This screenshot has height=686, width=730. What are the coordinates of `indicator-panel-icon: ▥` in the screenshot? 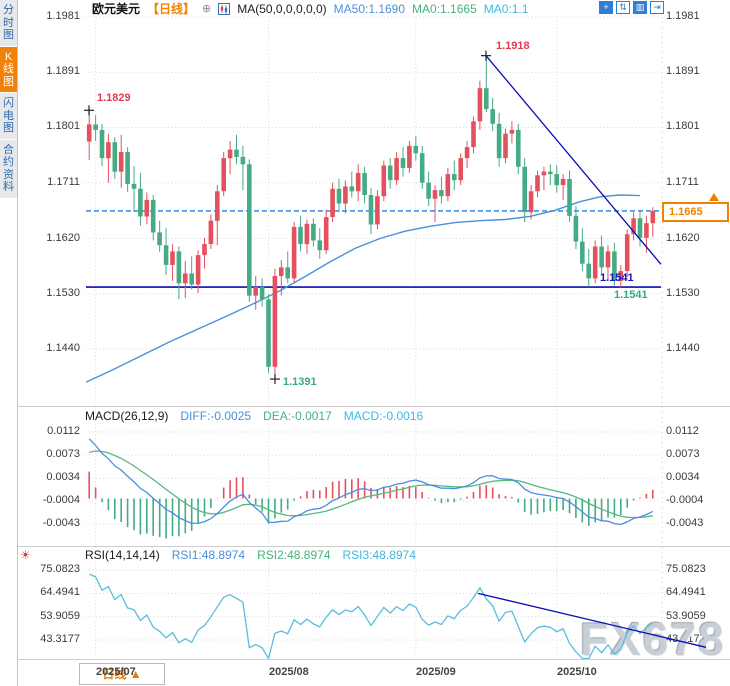 It's located at (640, 7).